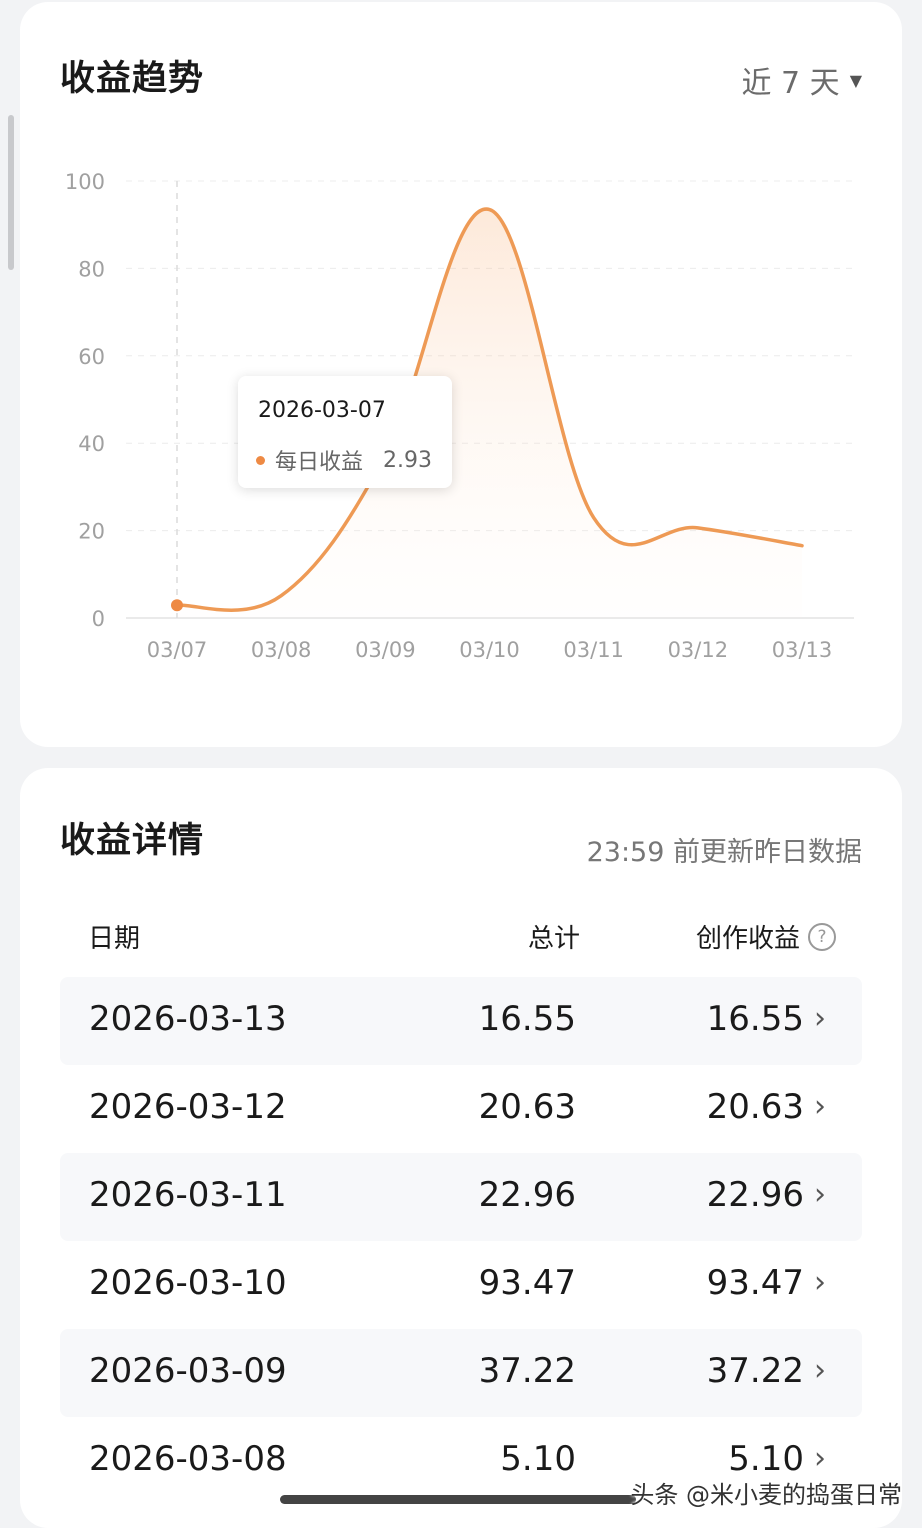 This screenshot has width=922, height=1528. I want to click on help-icon: ?, so click(822, 936).